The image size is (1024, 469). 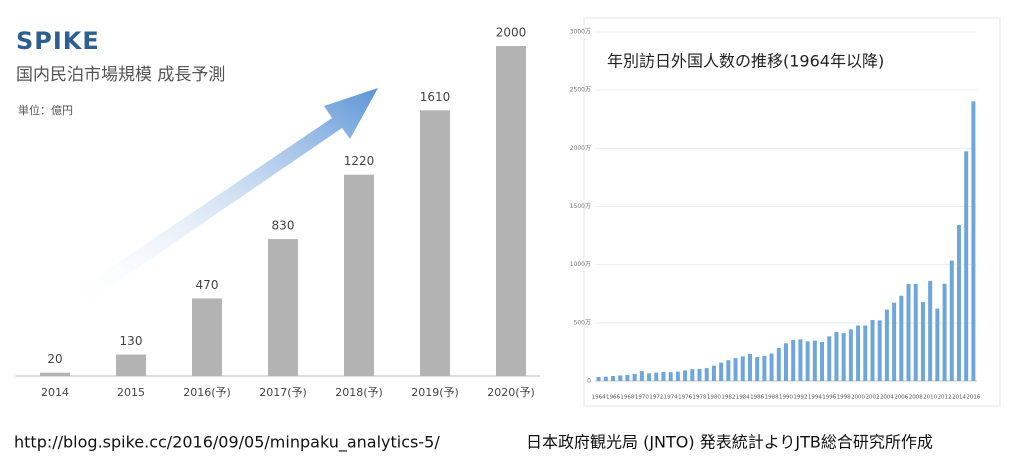 I want to click on data-label: 130, so click(x=131, y=341).